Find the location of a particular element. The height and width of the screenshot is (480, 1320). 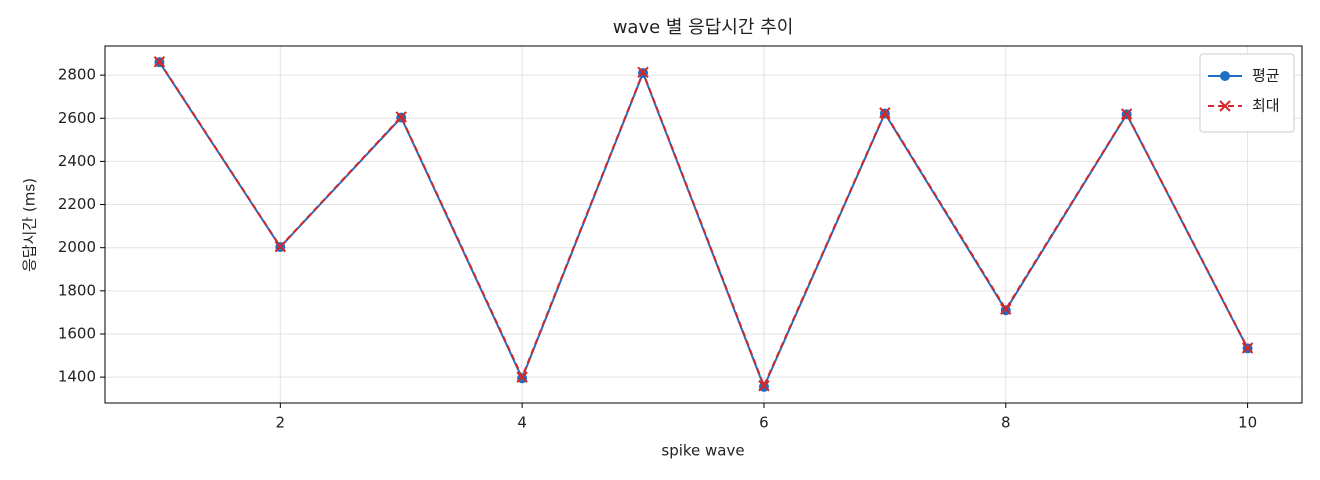

x-tick-label: 8 is located at coordinates (1006, 423).